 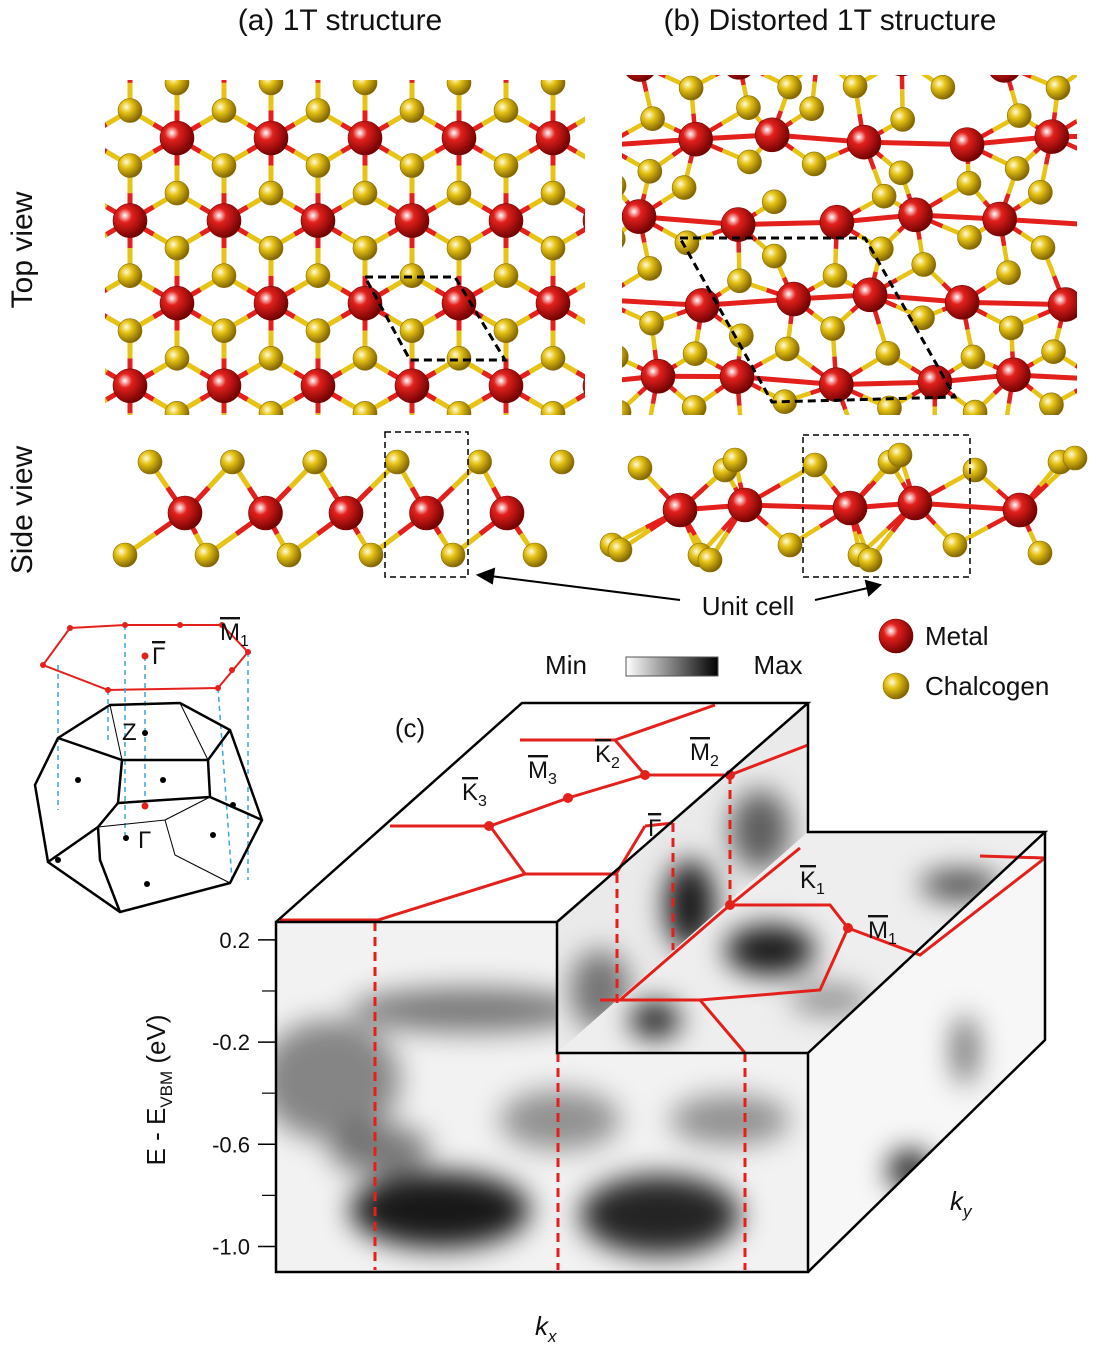 I want to click on k-point-label: M1, so click(x=882, y=932).